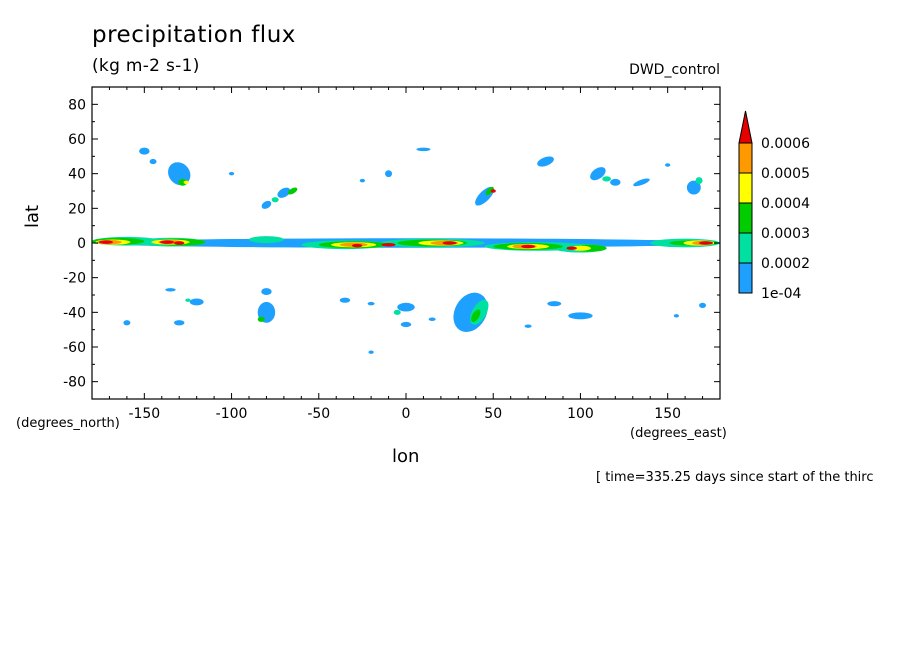 The image size is (904, 654). Describe the element at coordinates (678, 433) in the screenshot. I see `x-axis-units: (degrees_east)` at that location.